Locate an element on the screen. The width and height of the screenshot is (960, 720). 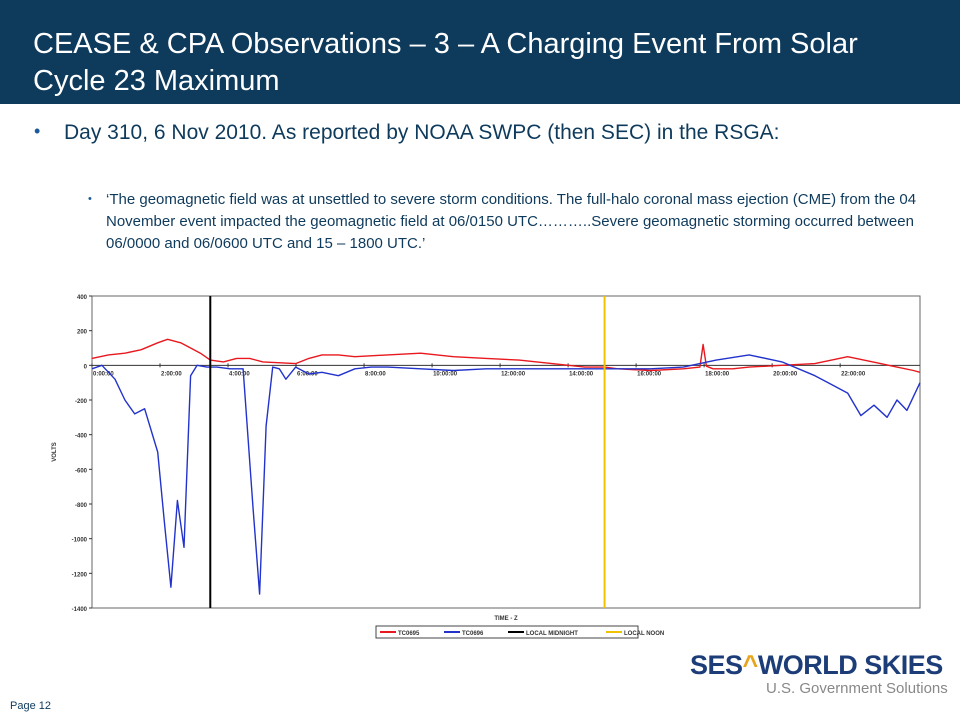
y-tick-label: -200 is located at coordinates (81, 402).